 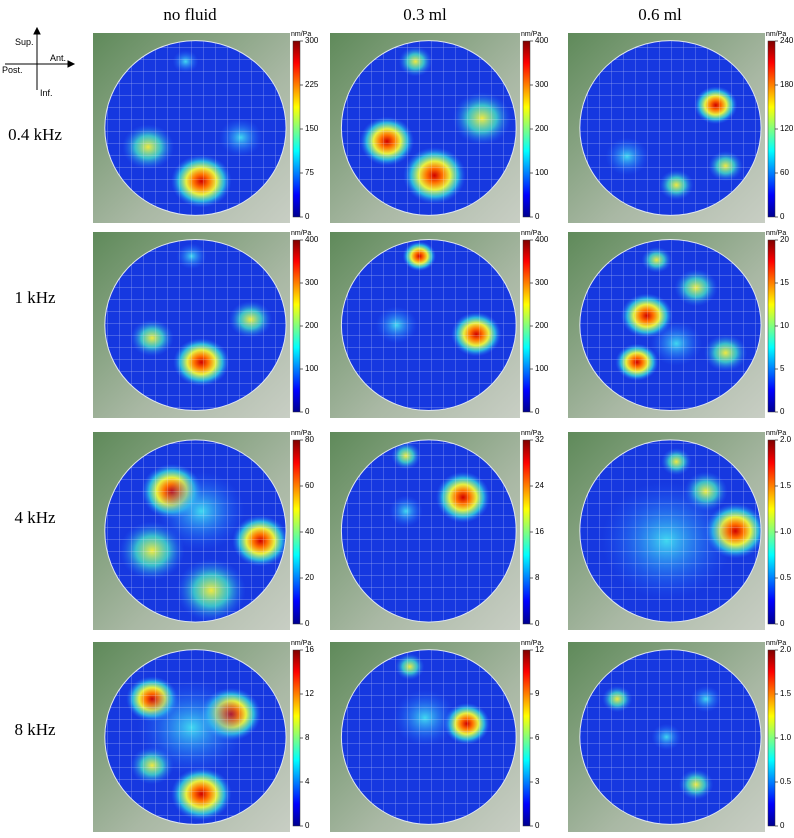 What do you see at coordinates (537, 693) in the screenshot?
I see `colorbar-tick-label: 9` at bounding box center [537, 693].